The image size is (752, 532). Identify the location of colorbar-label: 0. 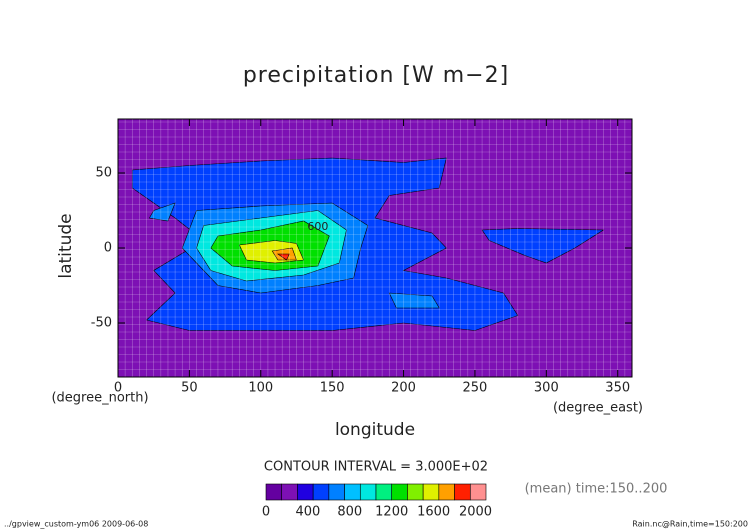
(266, 512).